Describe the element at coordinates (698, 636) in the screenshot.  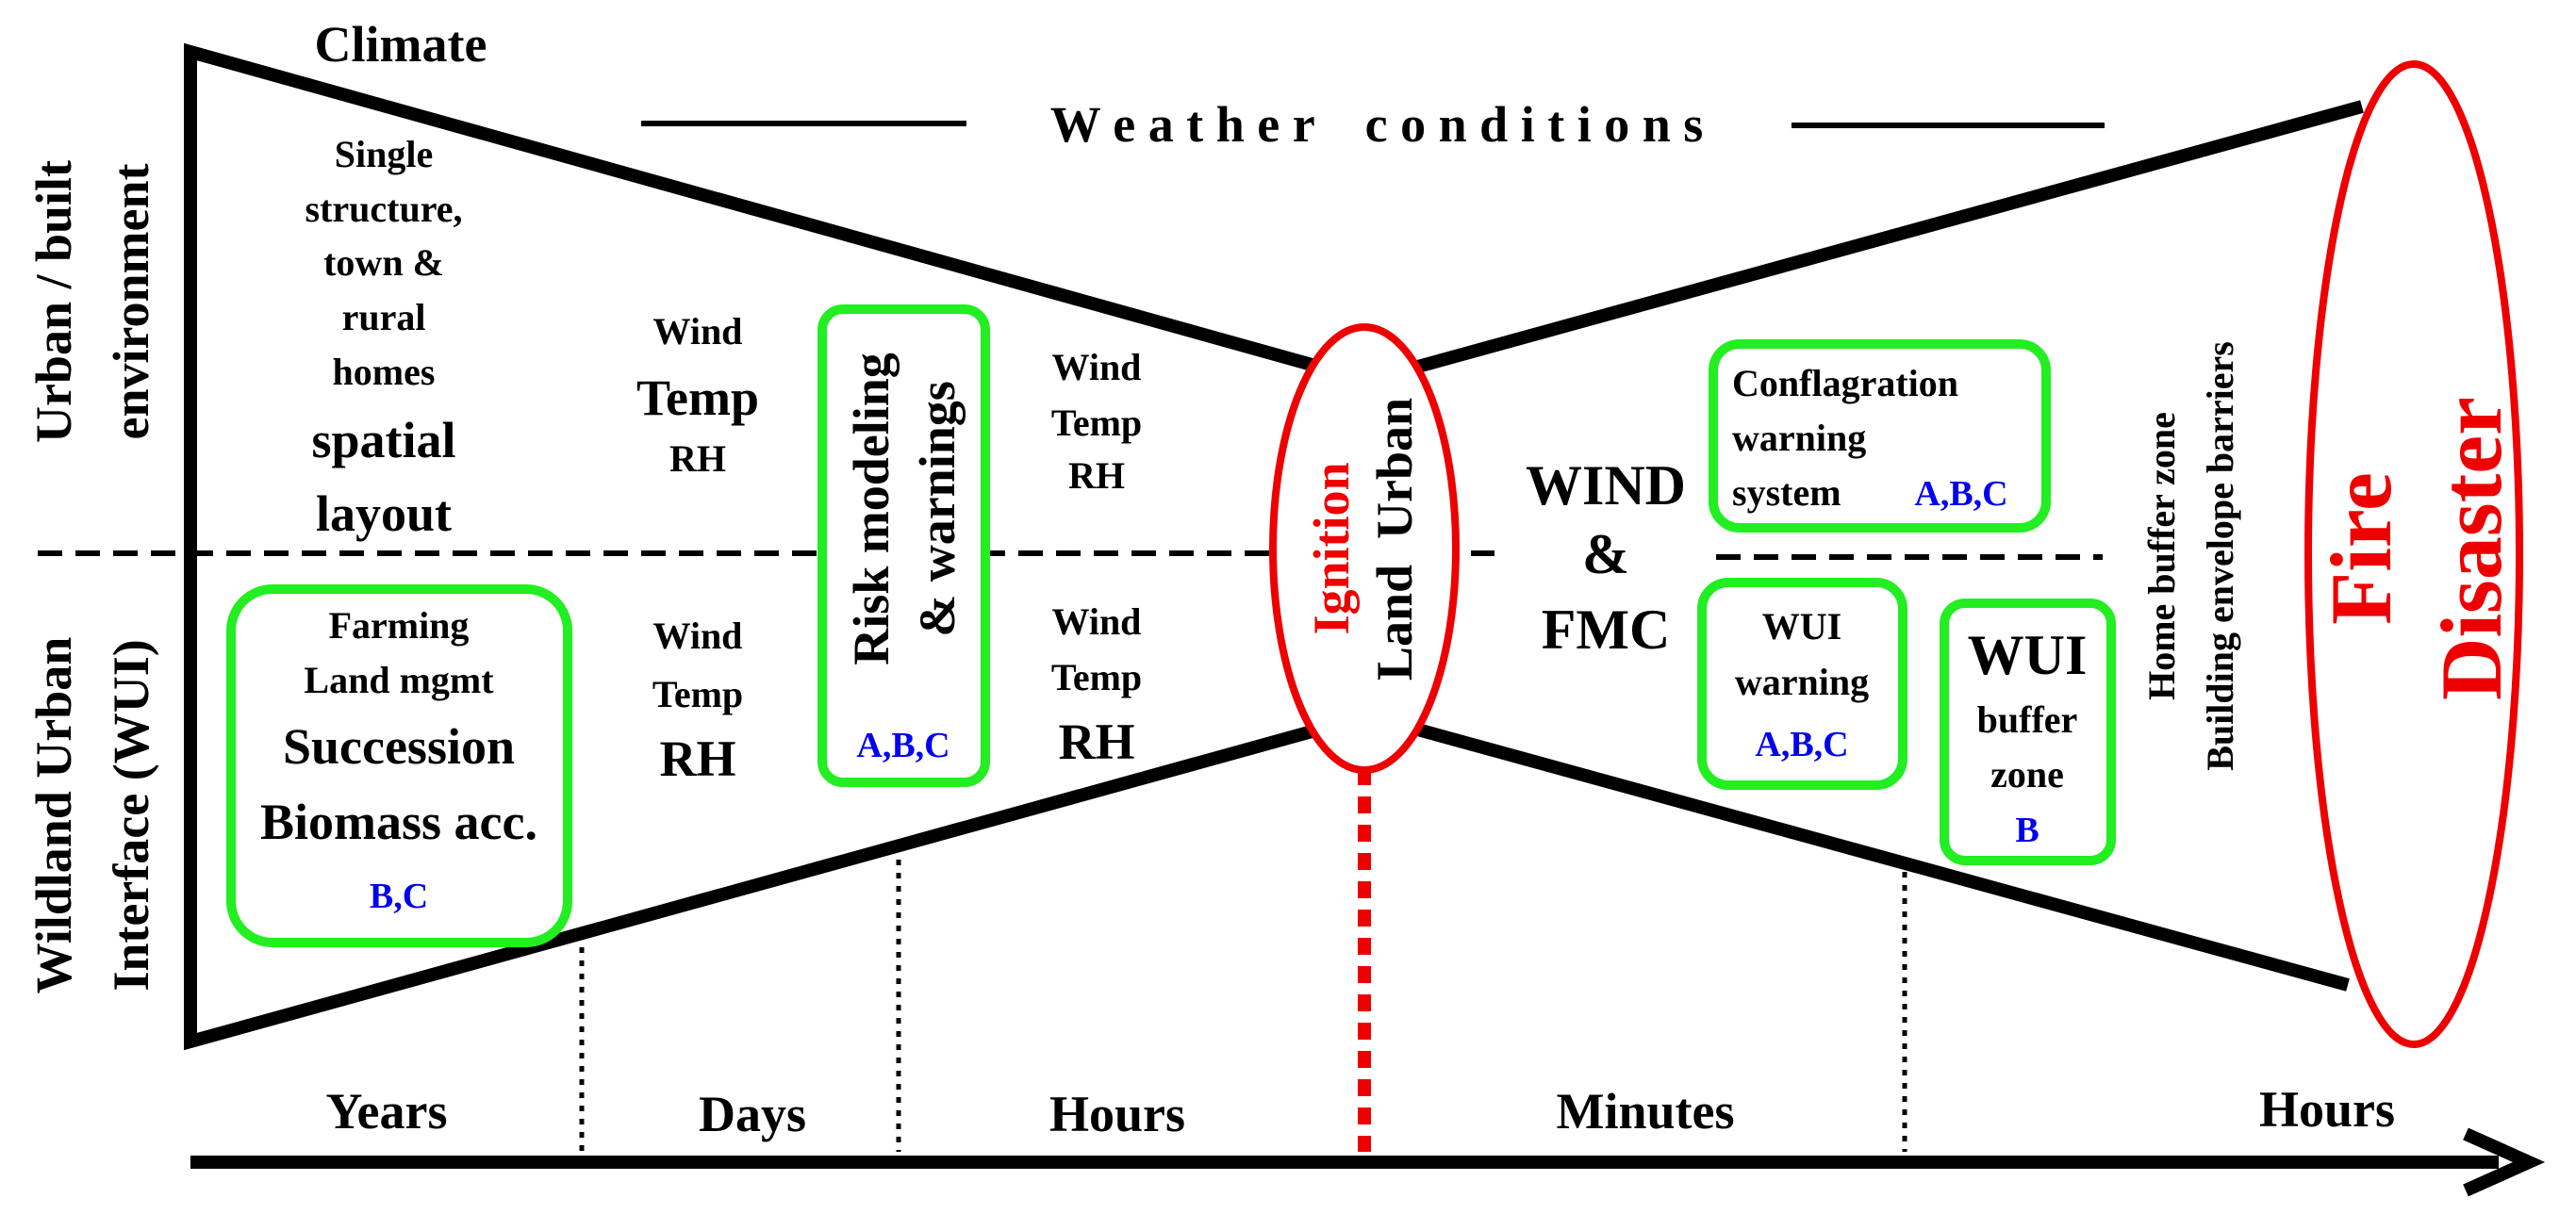
I see `days-lower-wind: Wind` at that location.